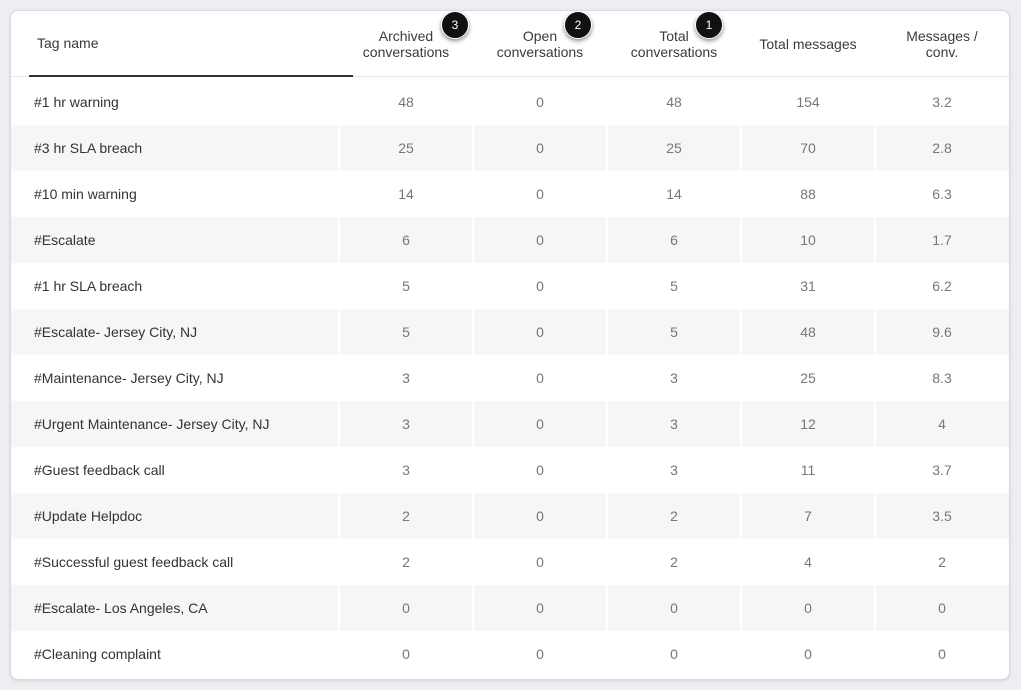 The width and height of the screenshot is (1021, 690). I want to click on table-row: #10 min warning 14 0 14 88 6.3, so click(510, 194).